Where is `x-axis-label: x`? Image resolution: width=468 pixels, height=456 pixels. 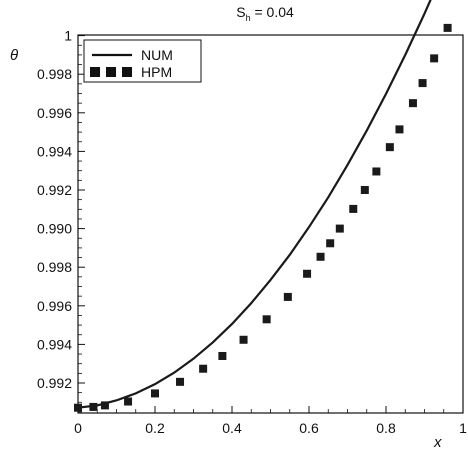
x-axis-label: x is located at coordinates (437, 442).